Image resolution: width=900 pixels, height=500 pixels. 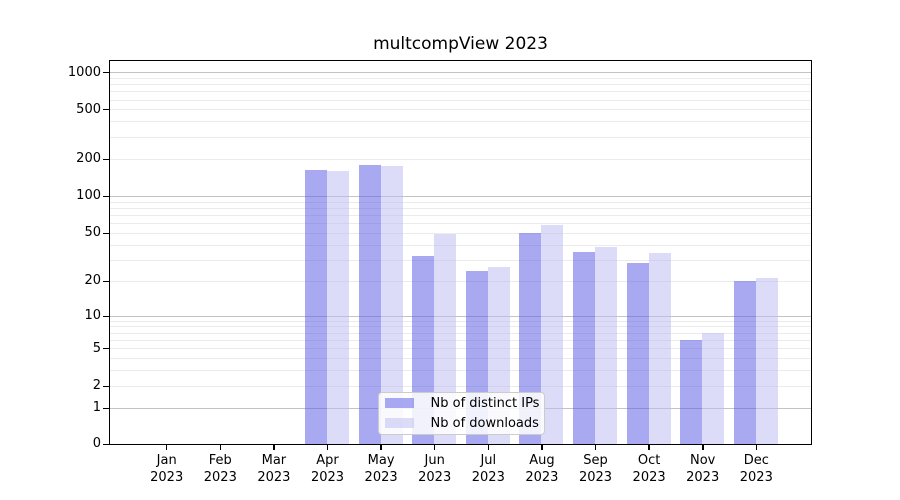 What do you see at coordinates (691, 391) in the screenshot?
I see `bar-ips-nov` at bounding box center [691, 391].